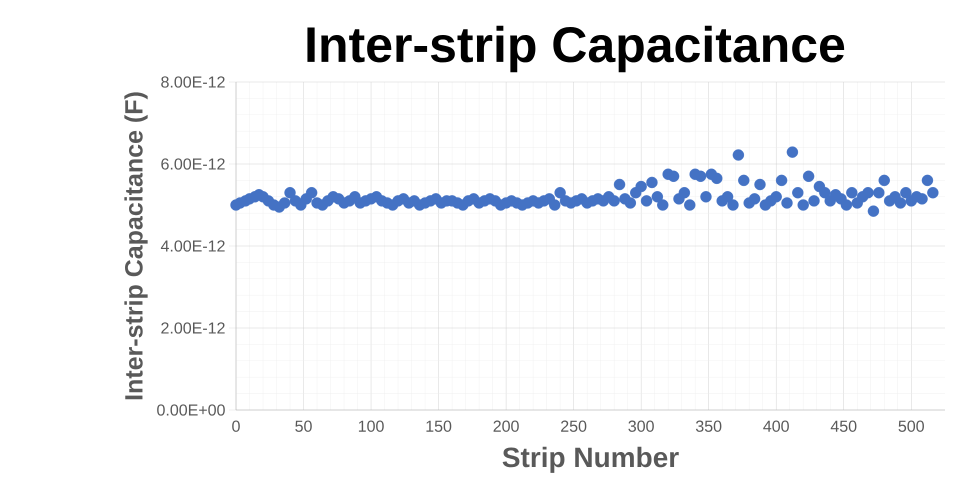 Image resolution: width=958 pixels, height=504 pixels. What do you see at coordinates (641, 426) in the screenshot?
I see `x-tick-label: 300` at bounding box center [641, 426].